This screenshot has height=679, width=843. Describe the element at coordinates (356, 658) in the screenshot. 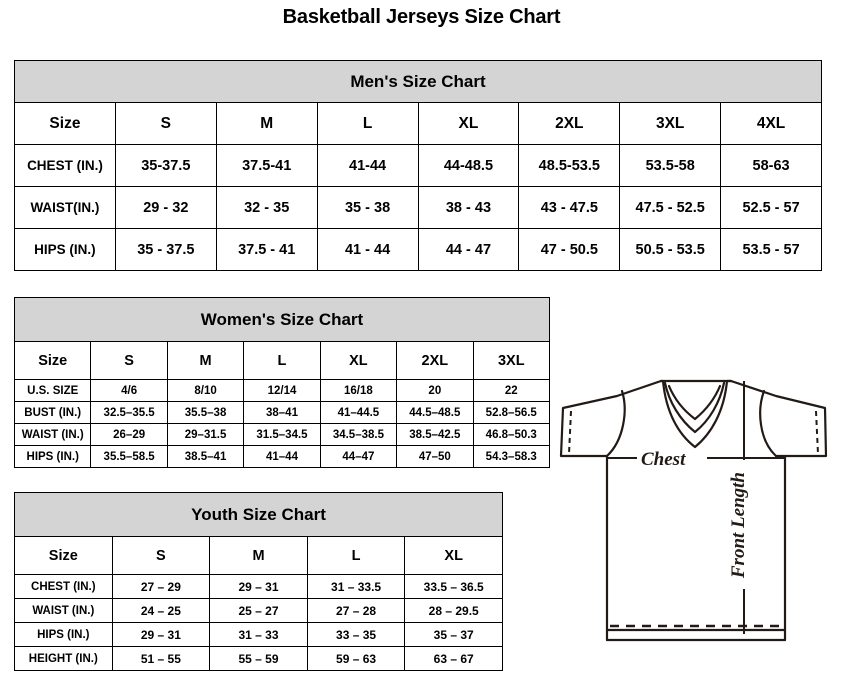

I see `table-cell: 59 – 63` at that location.